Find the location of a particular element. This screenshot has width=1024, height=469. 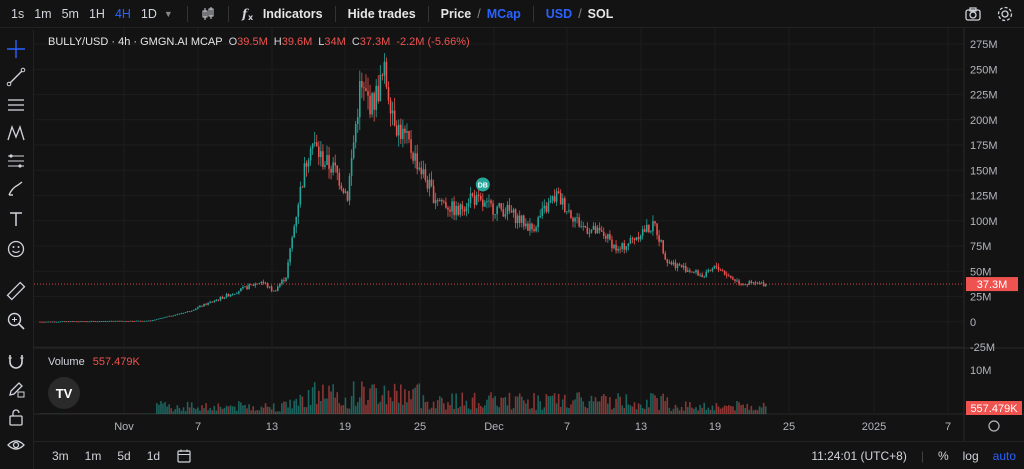

ruler-icon is located at coordinates (16, 291).